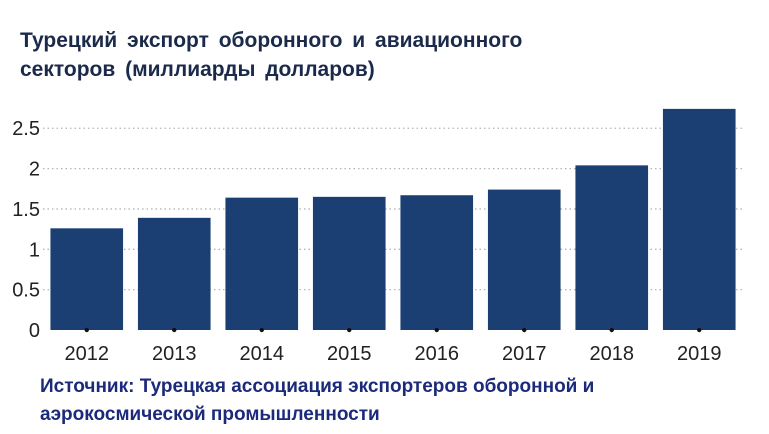 Image resolution: width=769 pixels, height=434 pixels. Describe the element at coordinates (34, 170) in the screenshot. I see `y-tick-label-4: 2` at that location.